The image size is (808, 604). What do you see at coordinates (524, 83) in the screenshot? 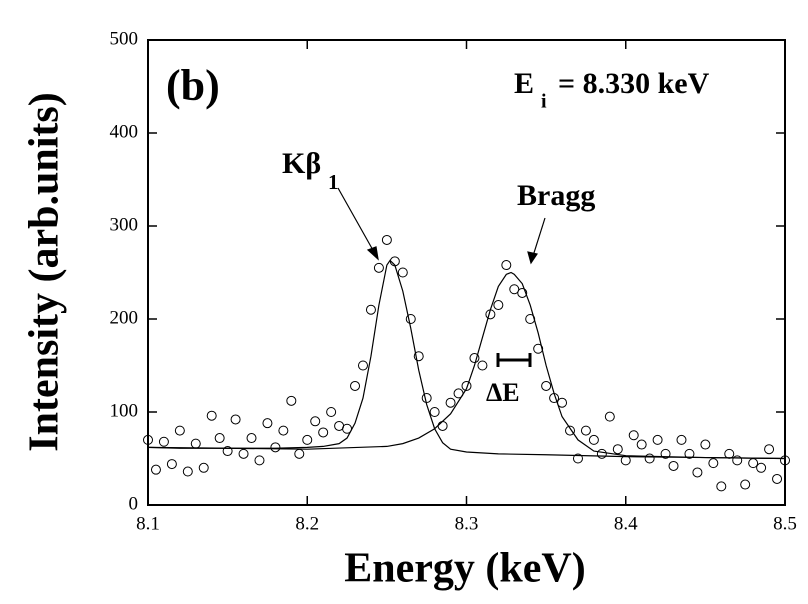
I see `energy-label-main: E` at bounding box center [524, 83].